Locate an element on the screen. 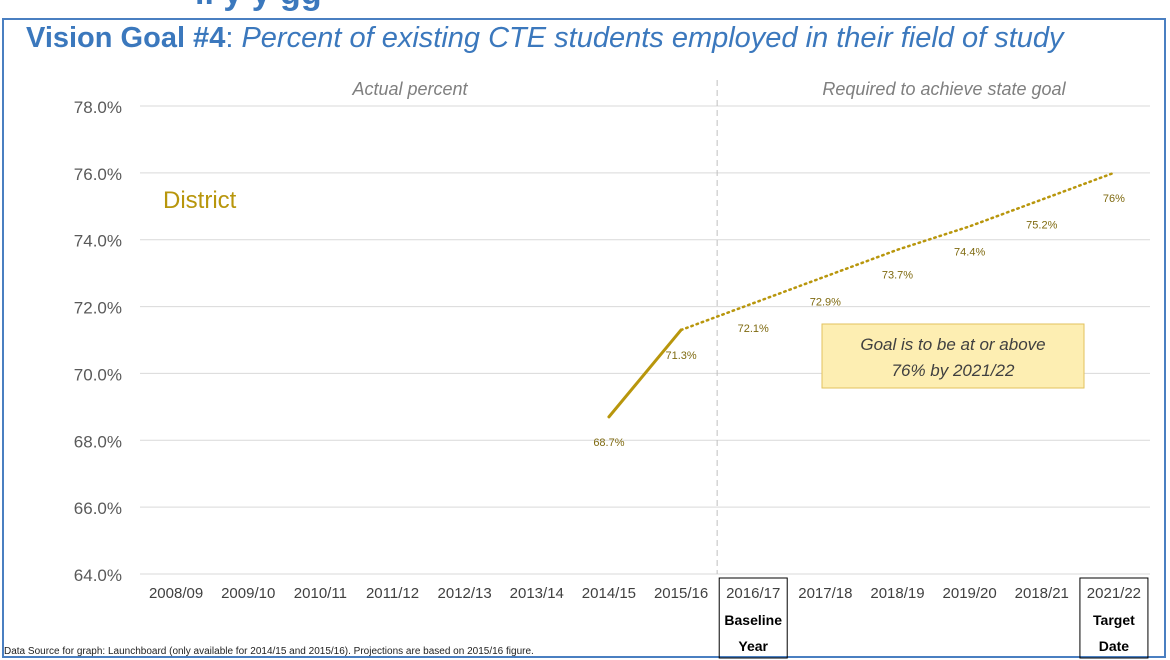 The image size is (1170, 660). x-tick-label: 2016/17 is located at coordinates (753, 593).